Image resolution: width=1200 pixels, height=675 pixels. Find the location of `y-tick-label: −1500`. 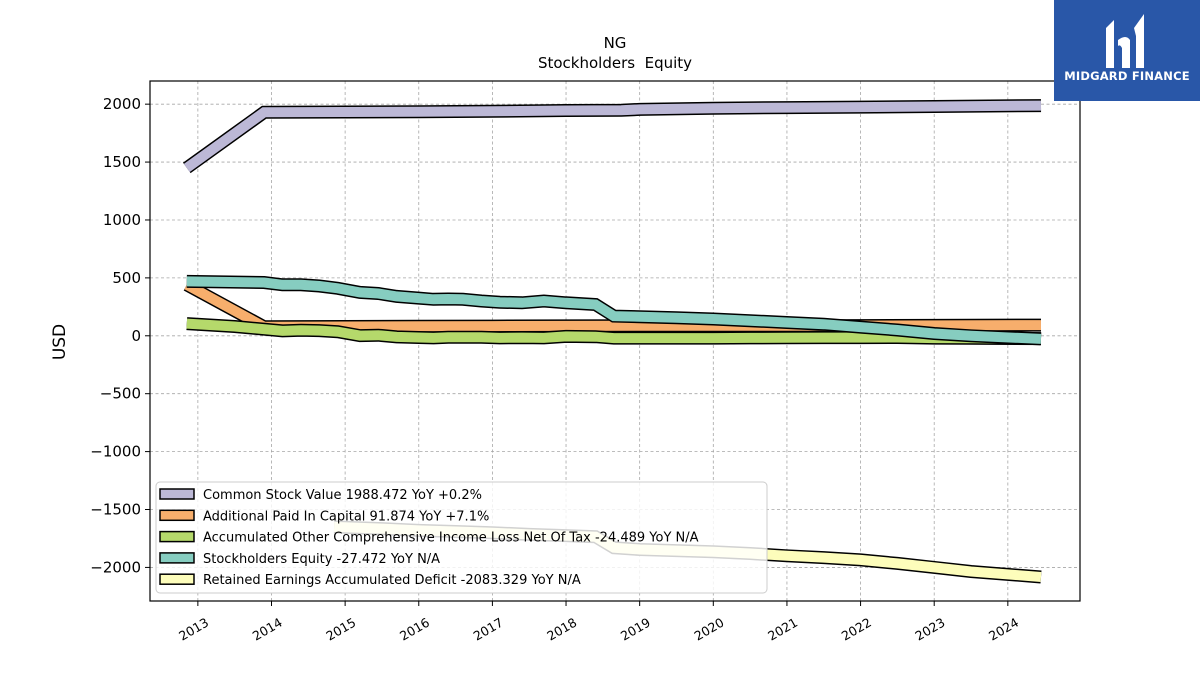

y-tick-label: −1500 is located at coordinates (115, 510).